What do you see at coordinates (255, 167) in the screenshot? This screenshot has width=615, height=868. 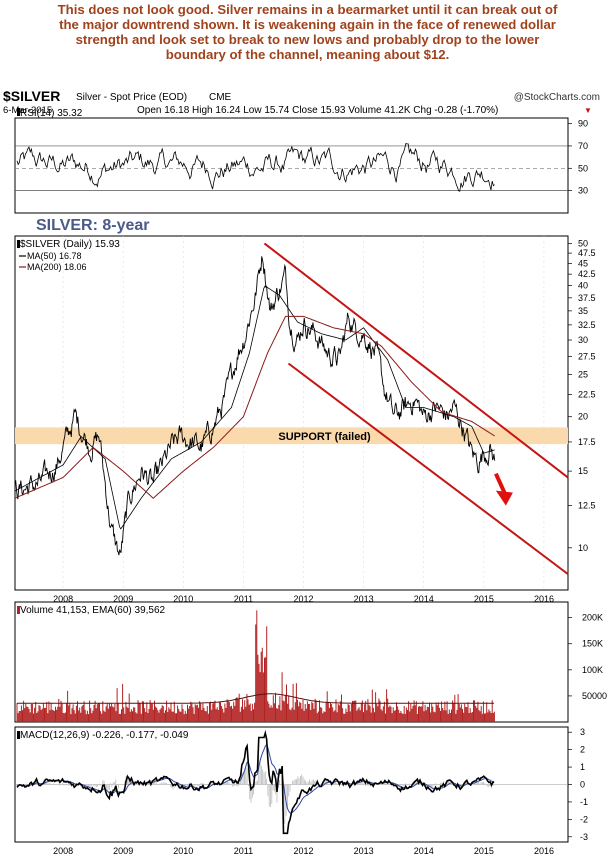 I see `rsi-line` at bounding box center [255, 167].